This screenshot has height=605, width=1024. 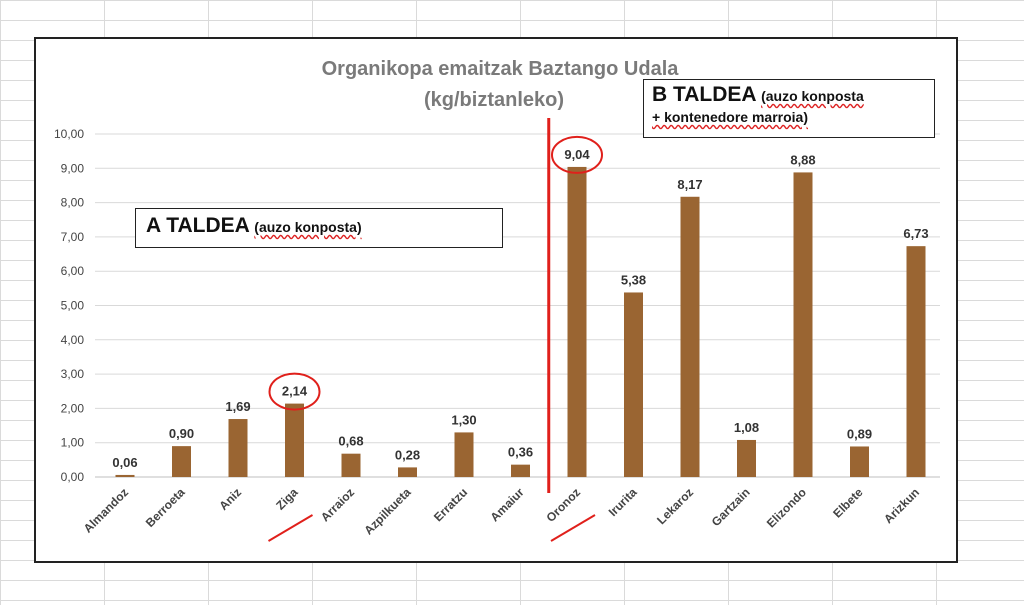 I want to click on bar-irurita, so click(x=633, y=384).